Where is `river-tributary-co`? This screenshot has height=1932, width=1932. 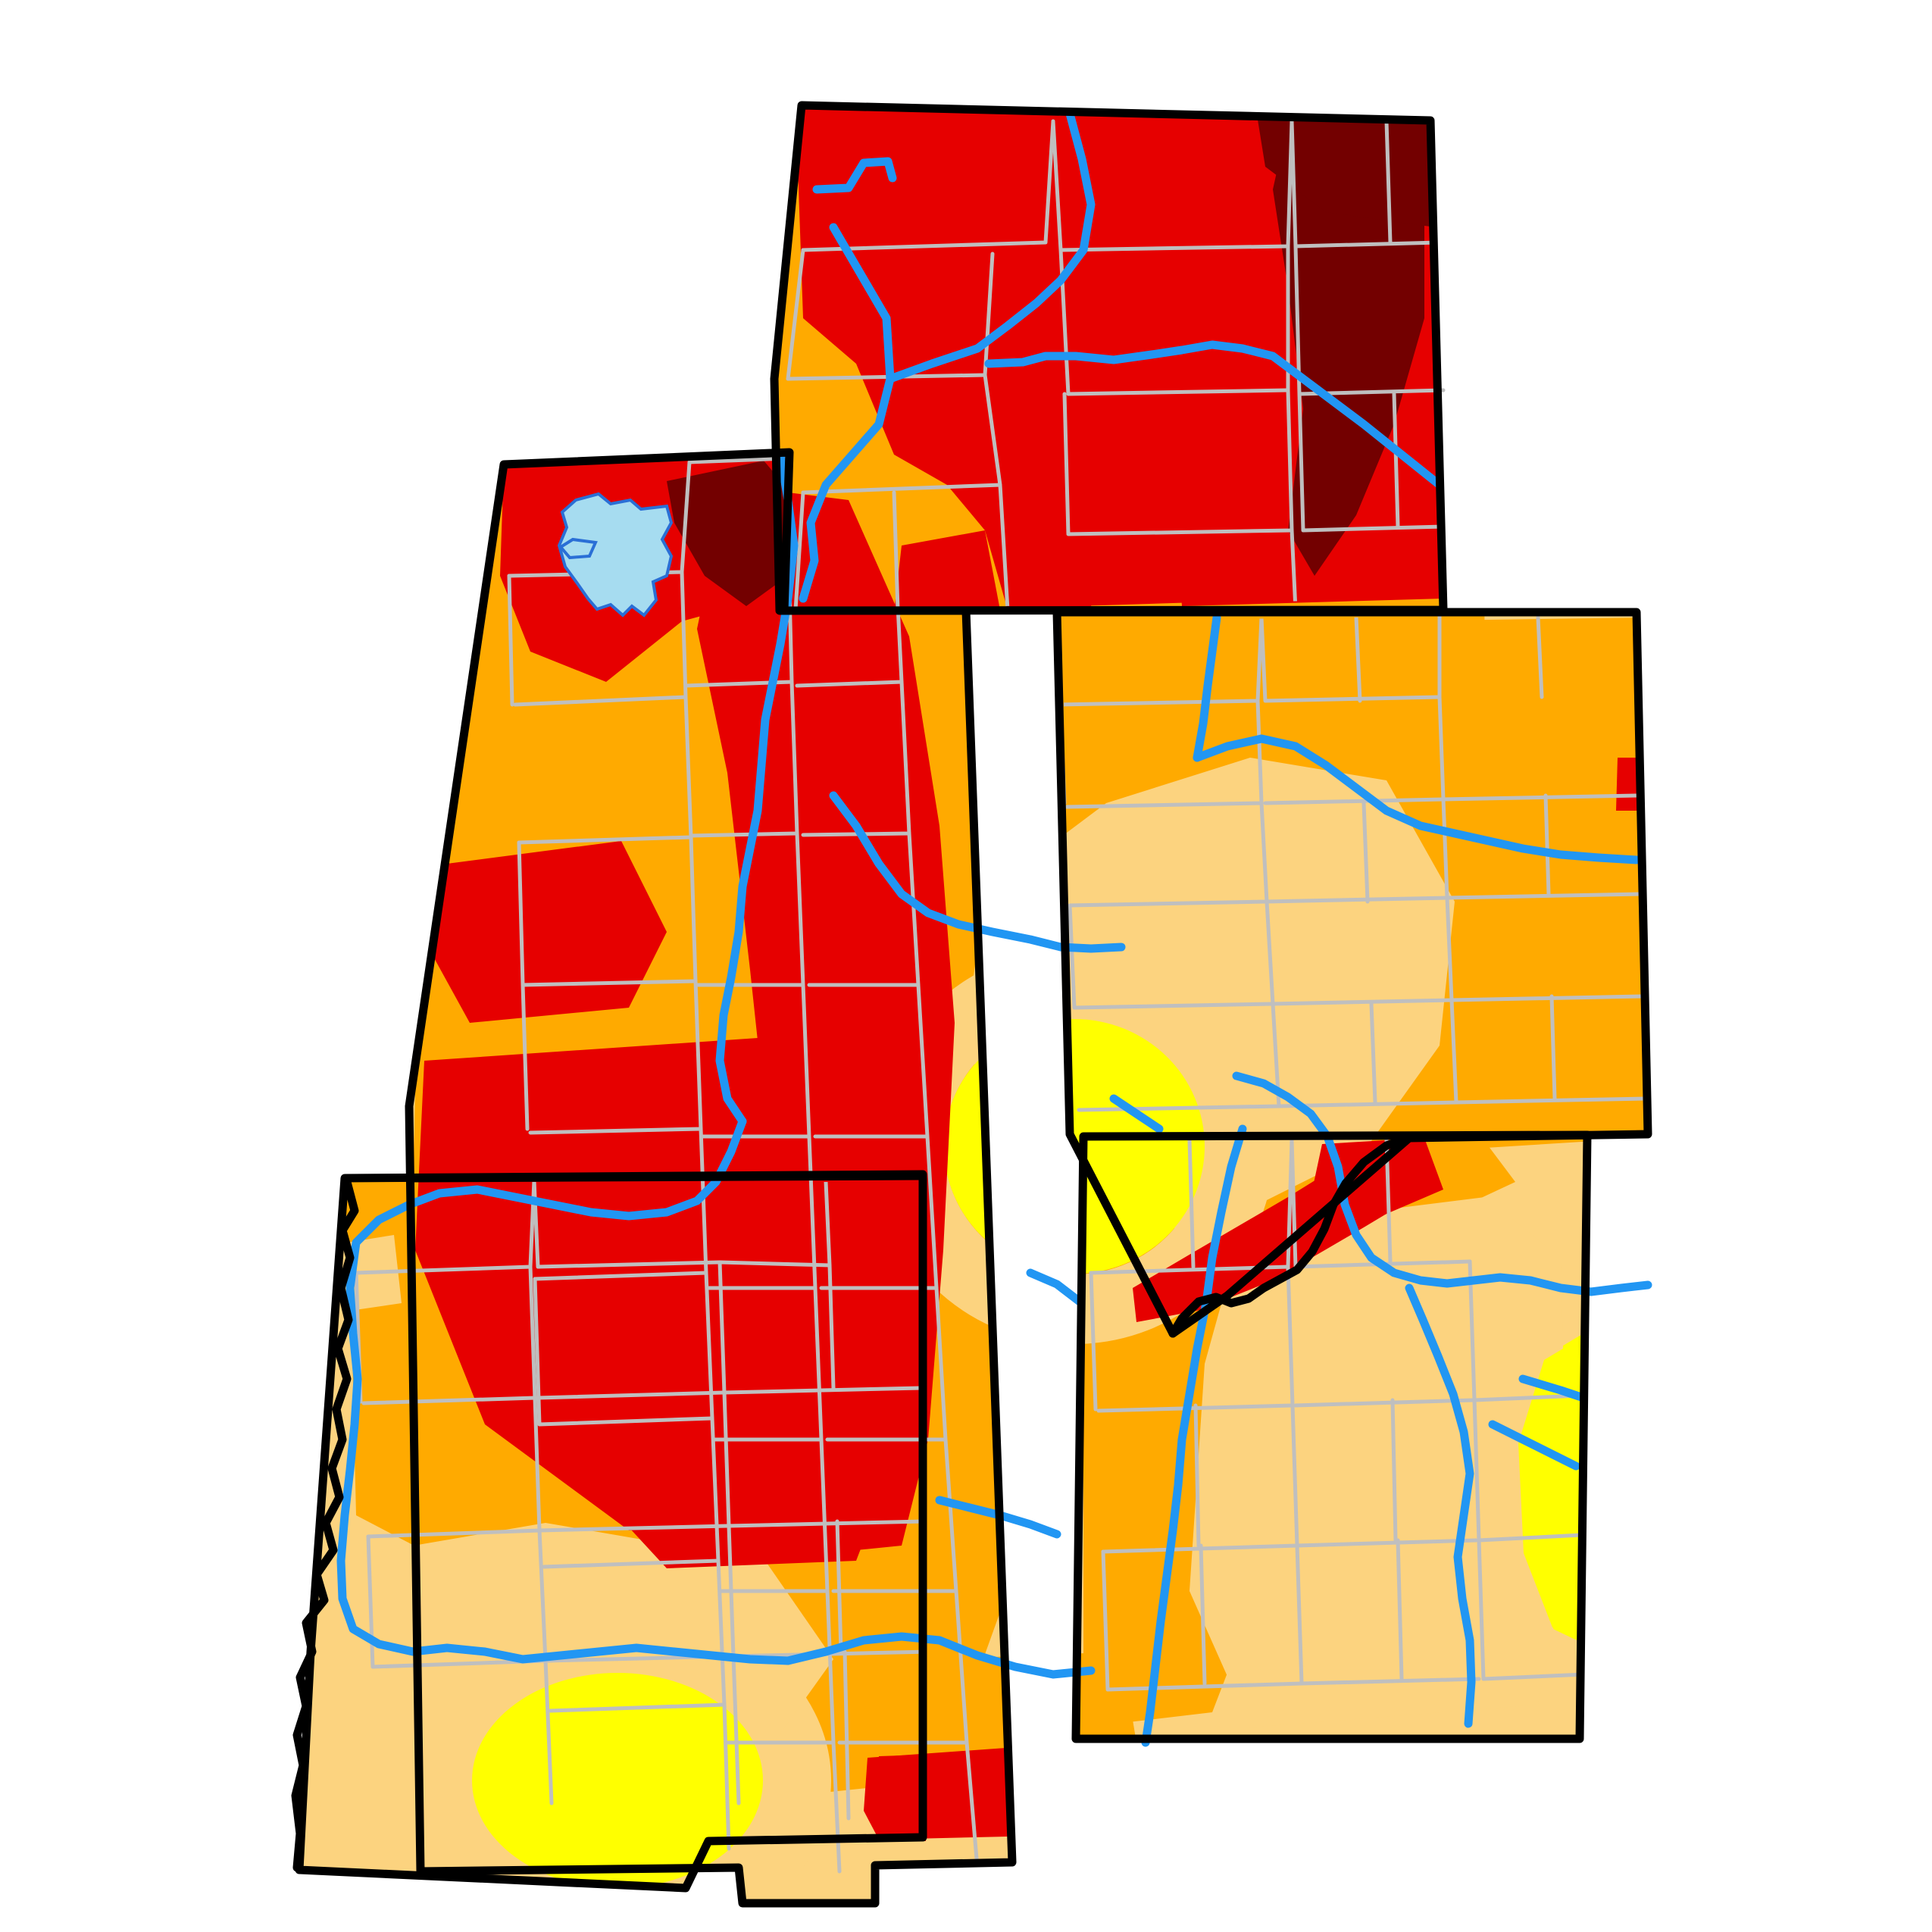 river-tributary-co is located at coordinates (1136, 1113).